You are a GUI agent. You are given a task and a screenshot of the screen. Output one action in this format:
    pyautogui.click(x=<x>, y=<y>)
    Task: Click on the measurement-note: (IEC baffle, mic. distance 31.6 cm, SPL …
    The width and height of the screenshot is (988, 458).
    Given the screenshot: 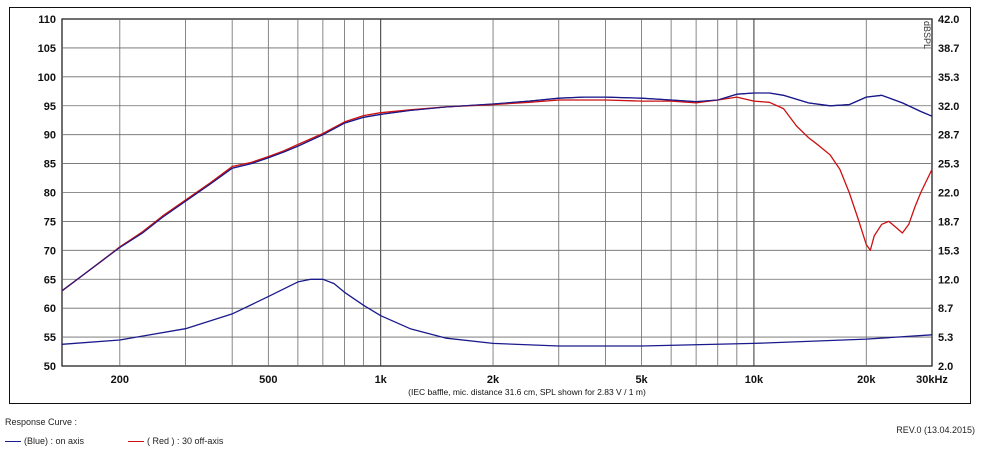 What is the action you would take?
    pyautogui.click(x=527, y=392)
    